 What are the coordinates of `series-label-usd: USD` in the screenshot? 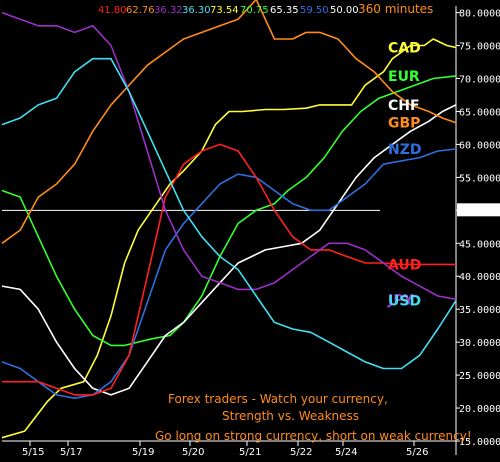 It's located at (404, 302).